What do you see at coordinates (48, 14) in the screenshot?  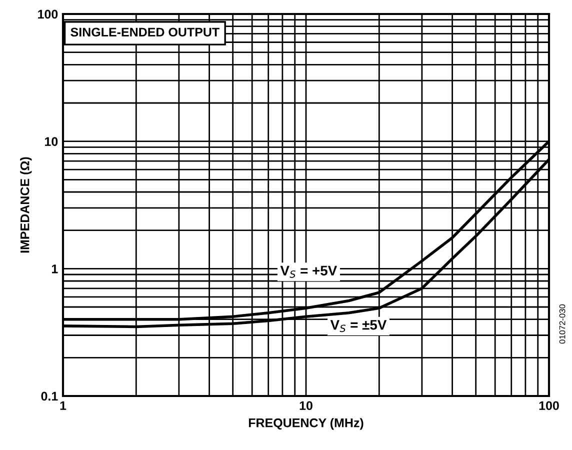 I see `y-tick-label: 100` at bounding box center [48, 14].